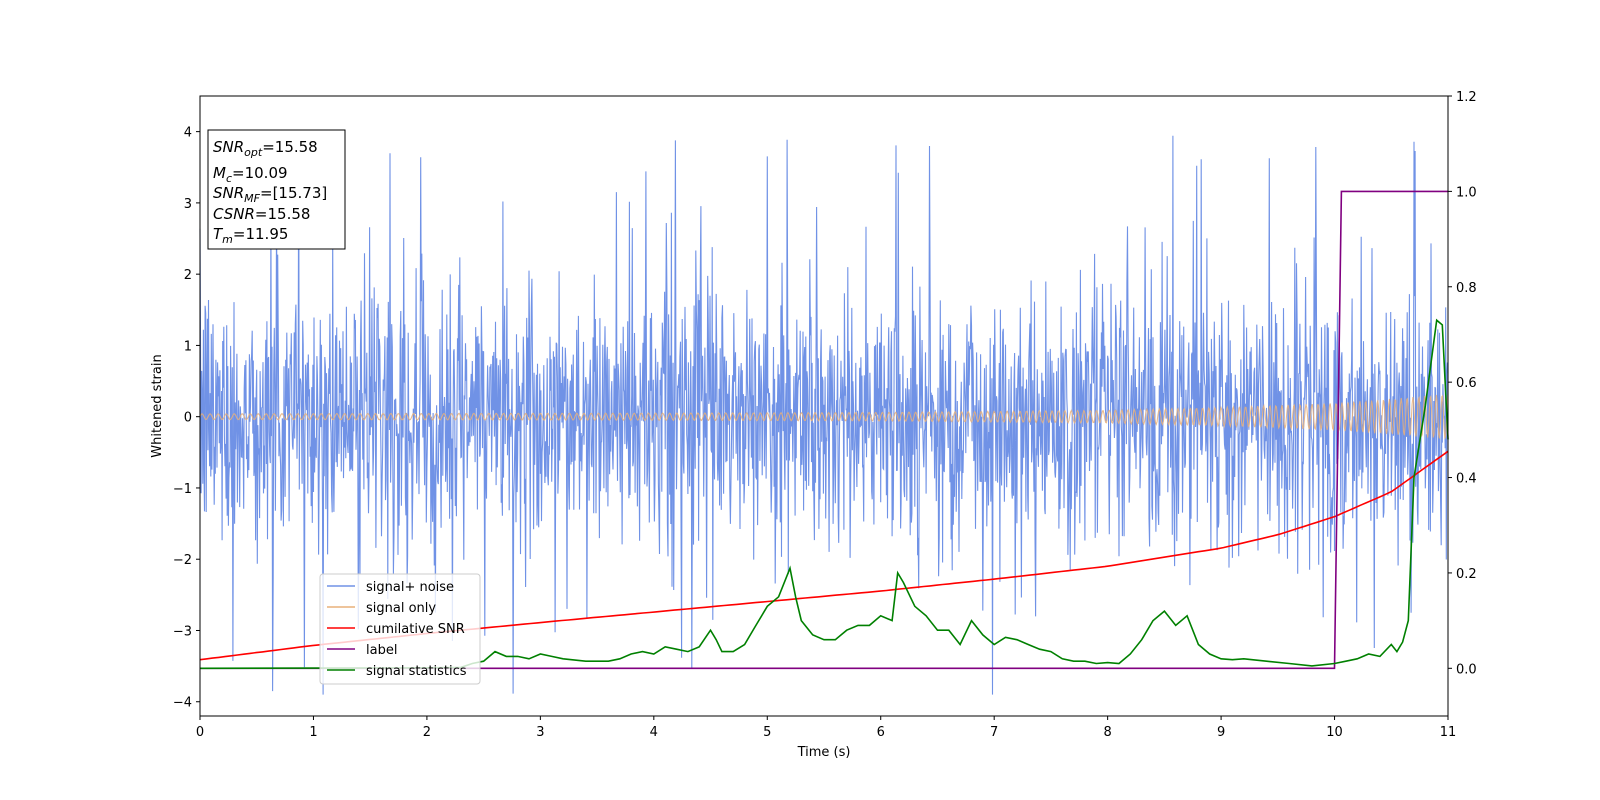  I want to click on y-axis-label: Whitened strain, so click(157, 405).